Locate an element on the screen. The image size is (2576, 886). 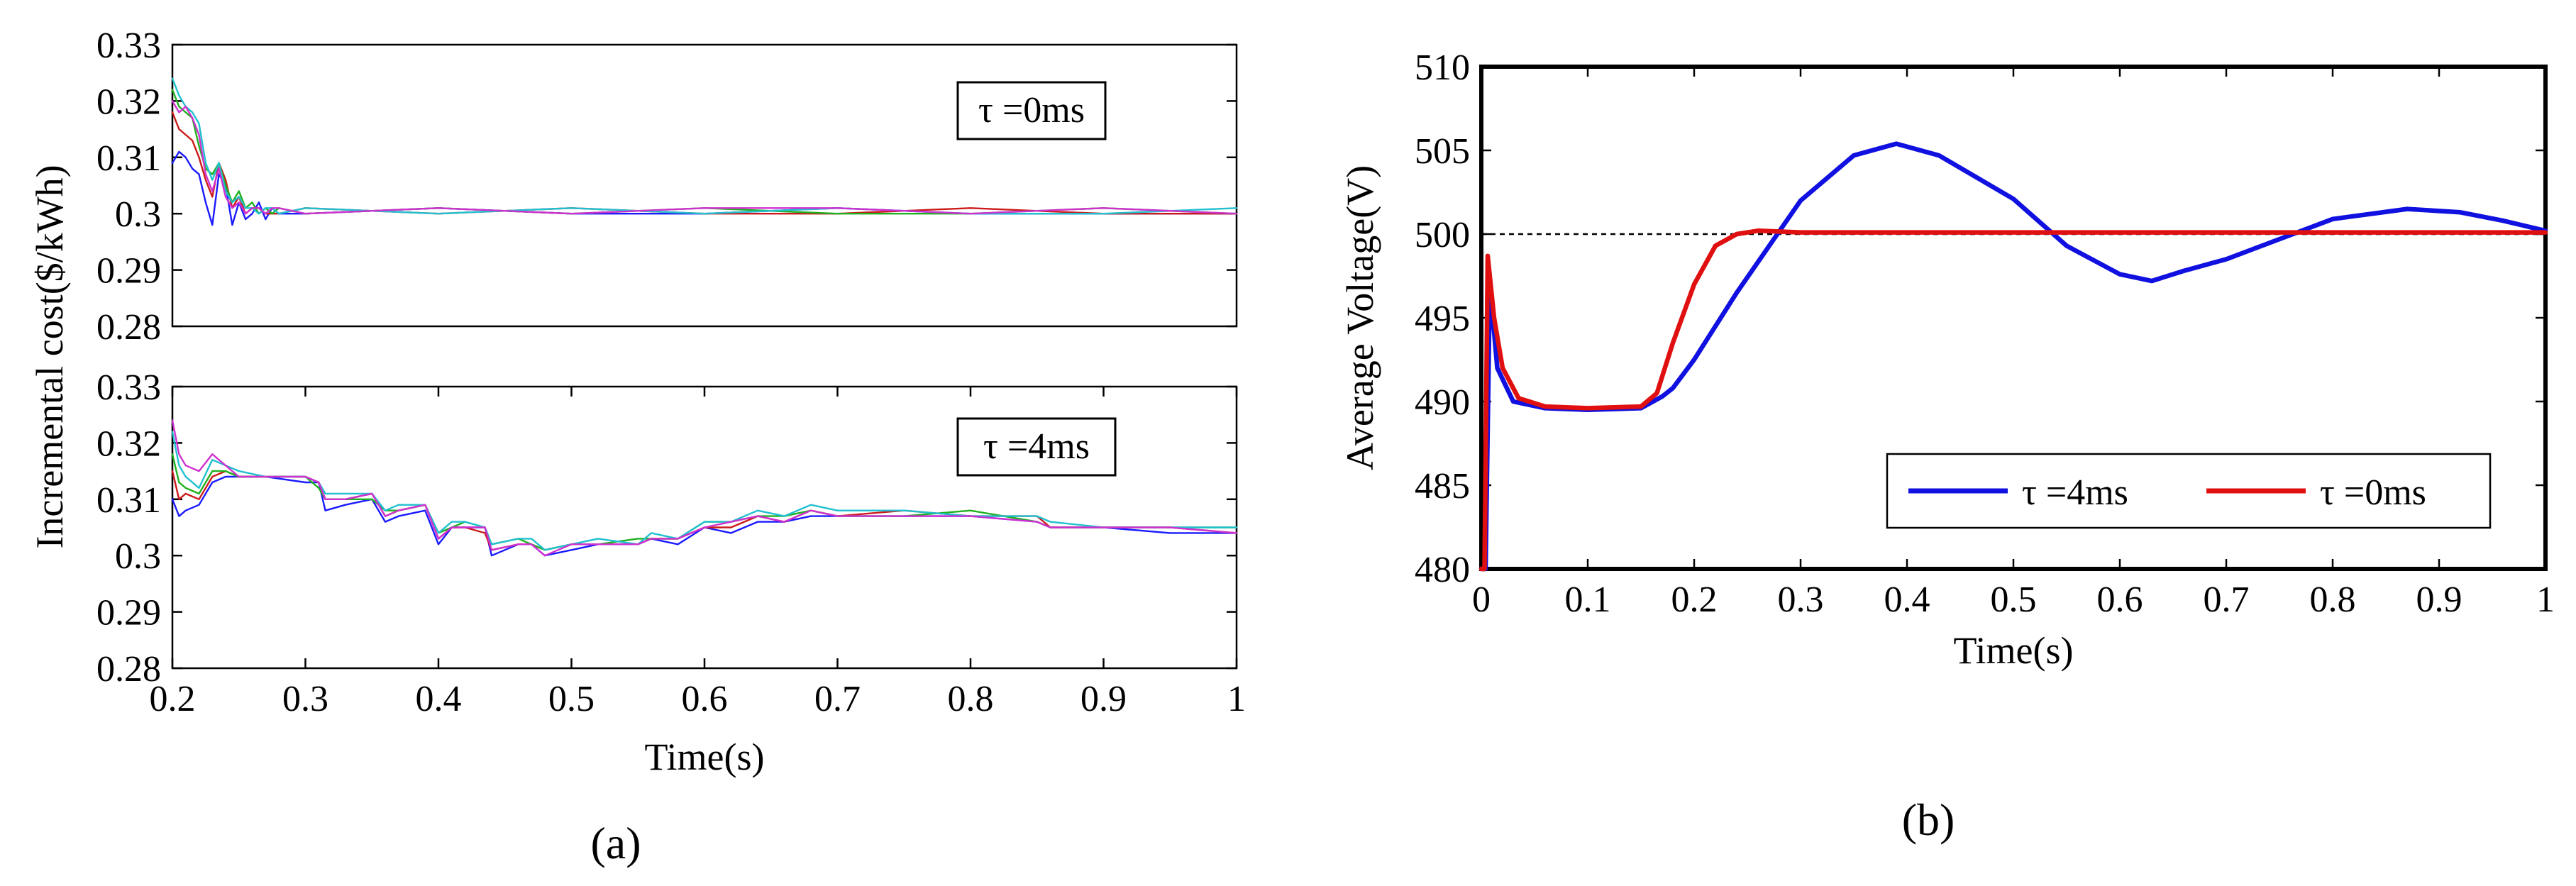
series-group-a-top is located at coordinates (704, 151).